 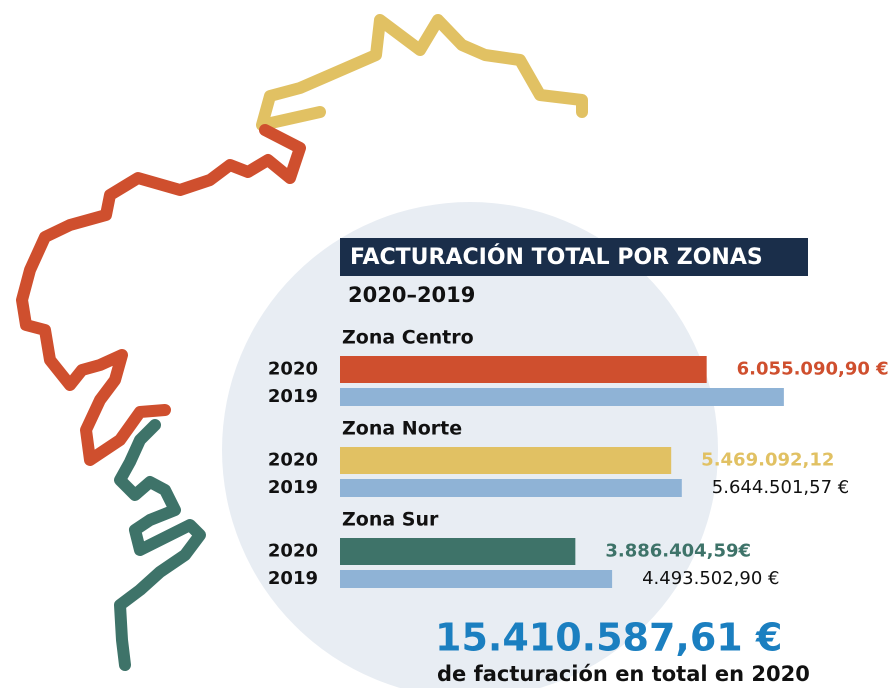 I want to click on map-north, so click(x=422, y=72).